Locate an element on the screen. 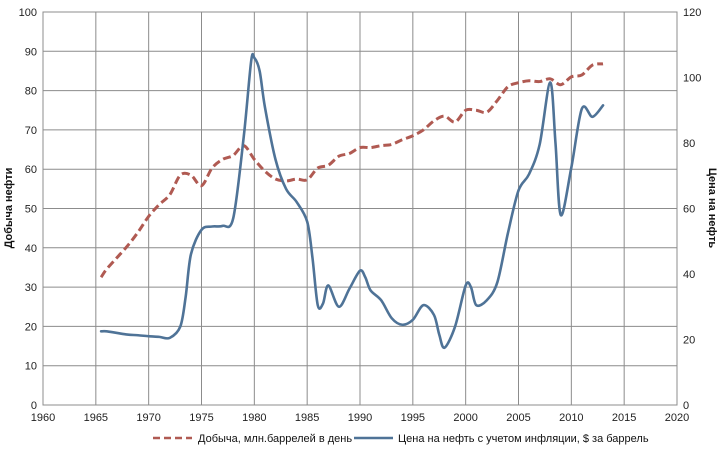 This screenshot has width=719, height=450. y-tick-label: 30 is located at coordinates (31, 288).